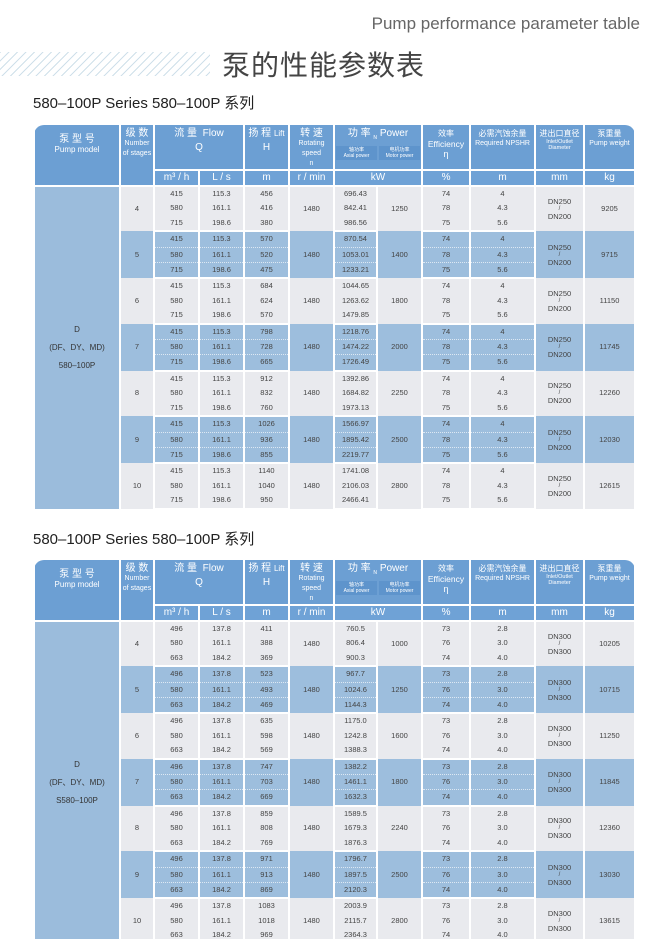 The image size is (646, 939). What do you see at coordinates (176, 844) in the screenshot?
I see `flow-m3h: 663` at bounding box center [176, 844].